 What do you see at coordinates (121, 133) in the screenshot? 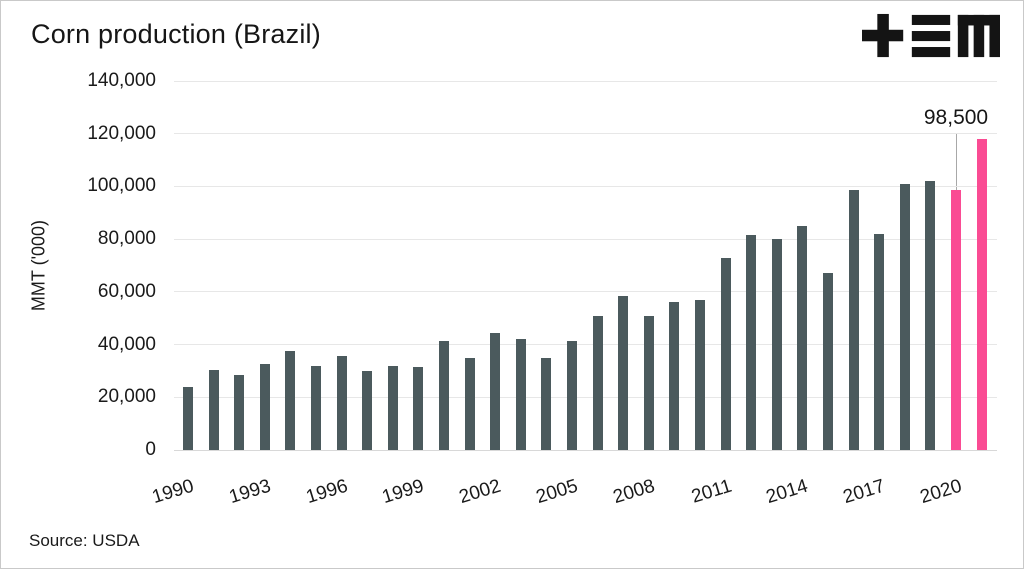
I see `y-tick-label: 120,000` at bounding box center [121, 133].